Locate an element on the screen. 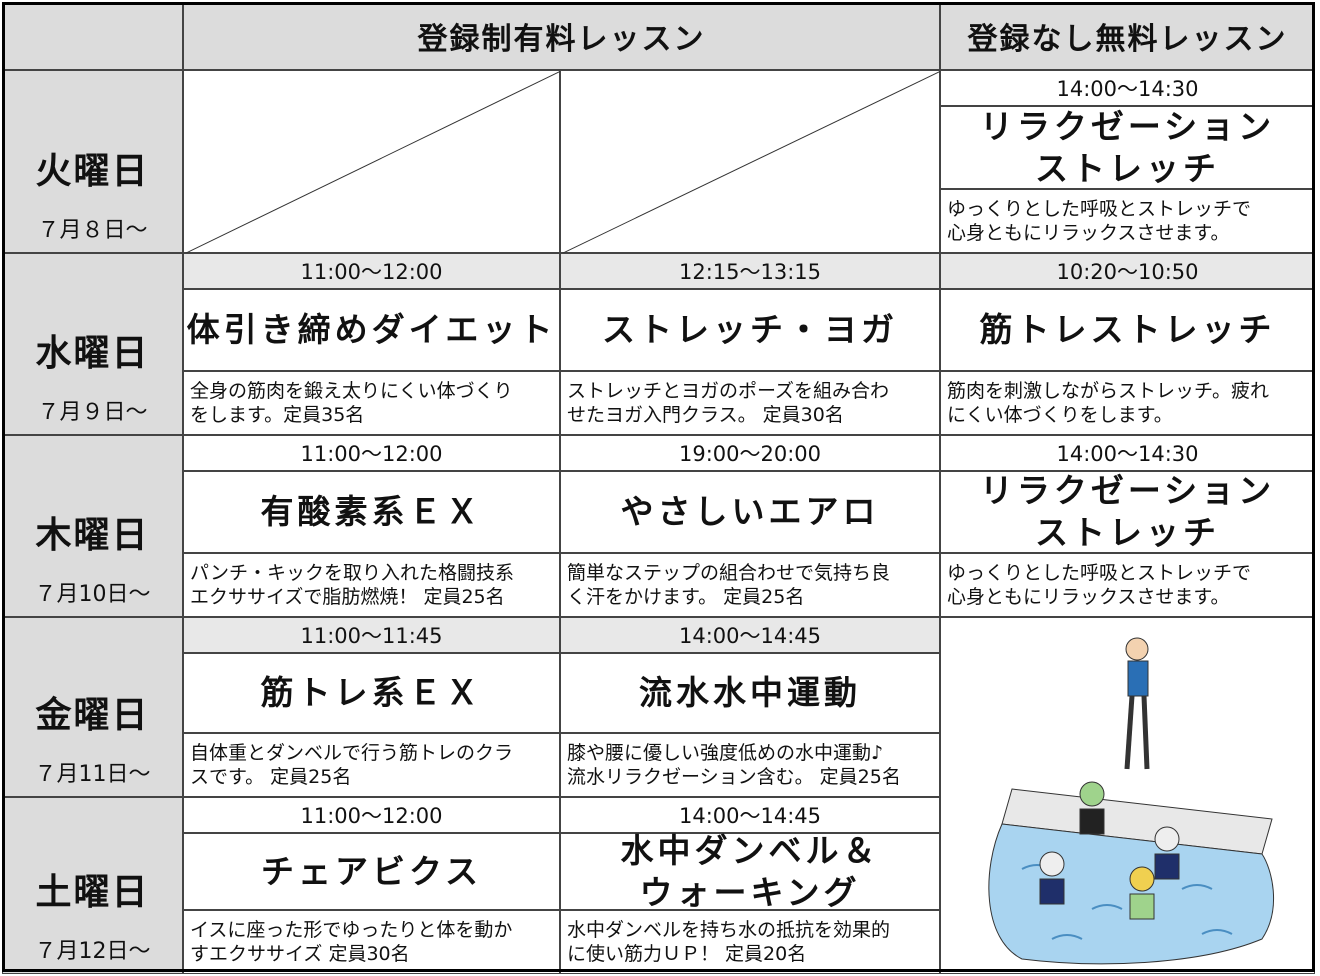 The height and width of the screenshot is (976, 1320). header-free: 登録なし無料レッスン is located at coordinates (1127, 36).